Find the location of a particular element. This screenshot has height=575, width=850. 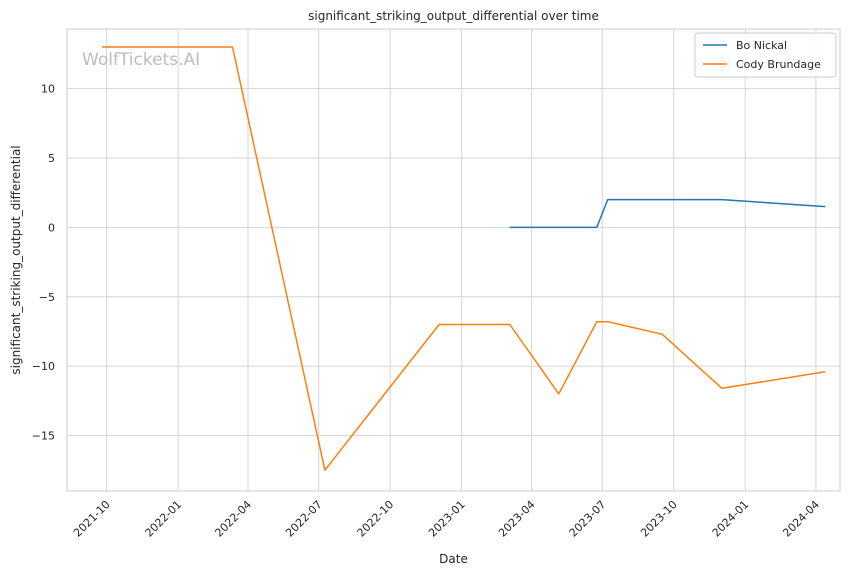

watermark-text: WolfTickets.AI is located at coordinates (141, 60).